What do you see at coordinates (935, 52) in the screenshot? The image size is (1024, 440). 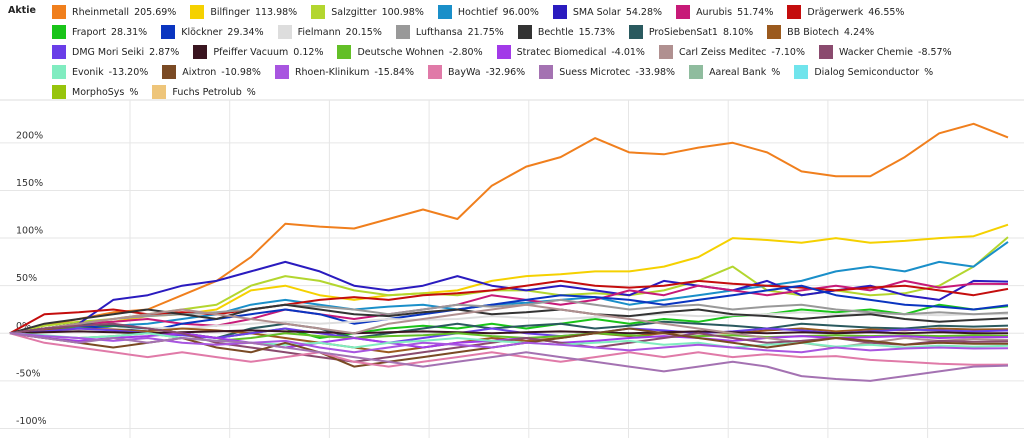 I see `legend-change: -8.57%` at bounding box center [935, 52].